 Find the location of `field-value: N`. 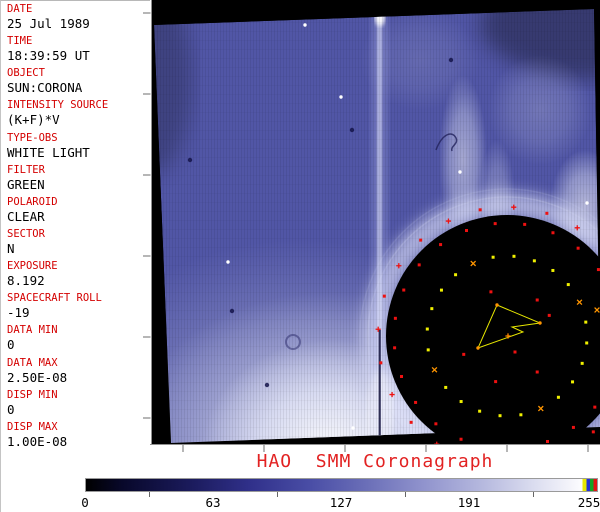

field-value: N is located at coordinates (11, 248).